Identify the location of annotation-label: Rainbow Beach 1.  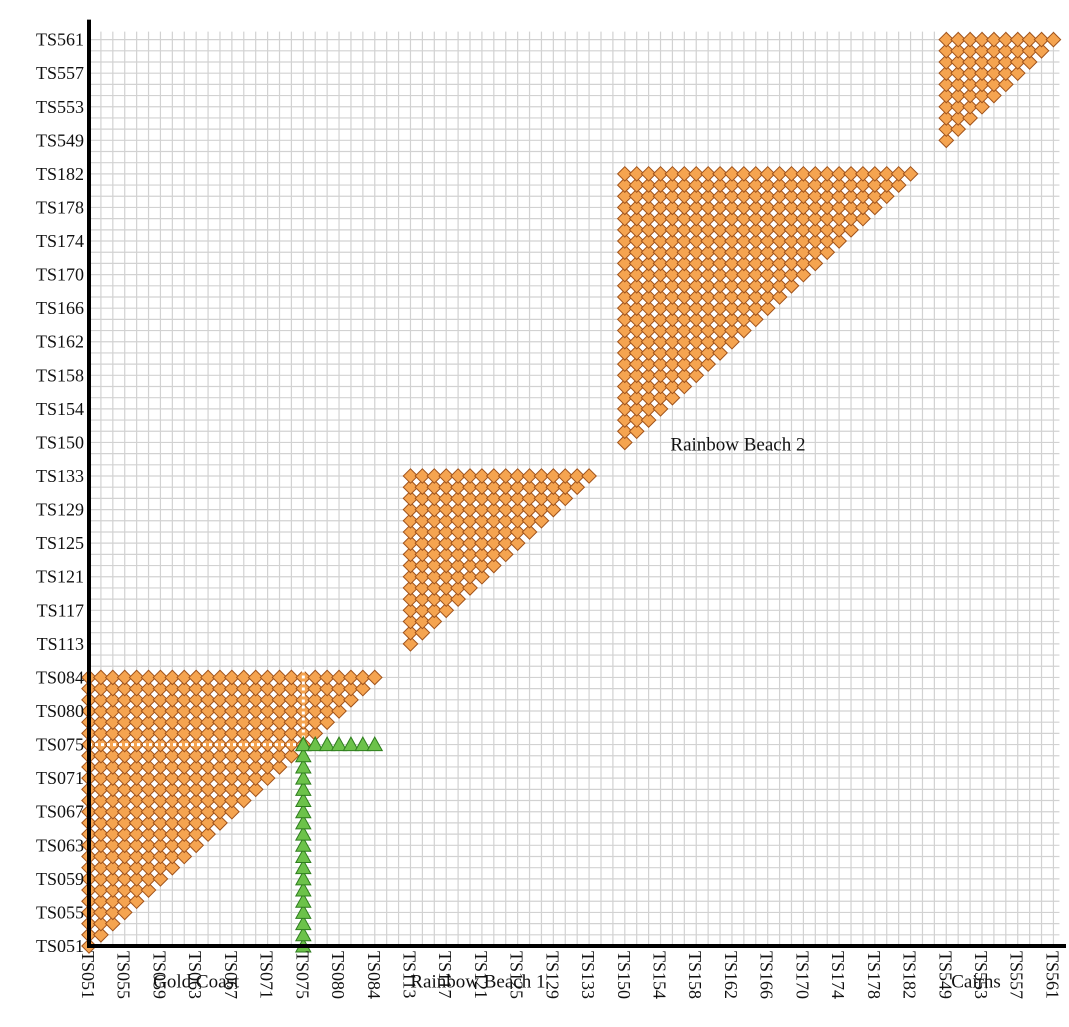
(477, 982).